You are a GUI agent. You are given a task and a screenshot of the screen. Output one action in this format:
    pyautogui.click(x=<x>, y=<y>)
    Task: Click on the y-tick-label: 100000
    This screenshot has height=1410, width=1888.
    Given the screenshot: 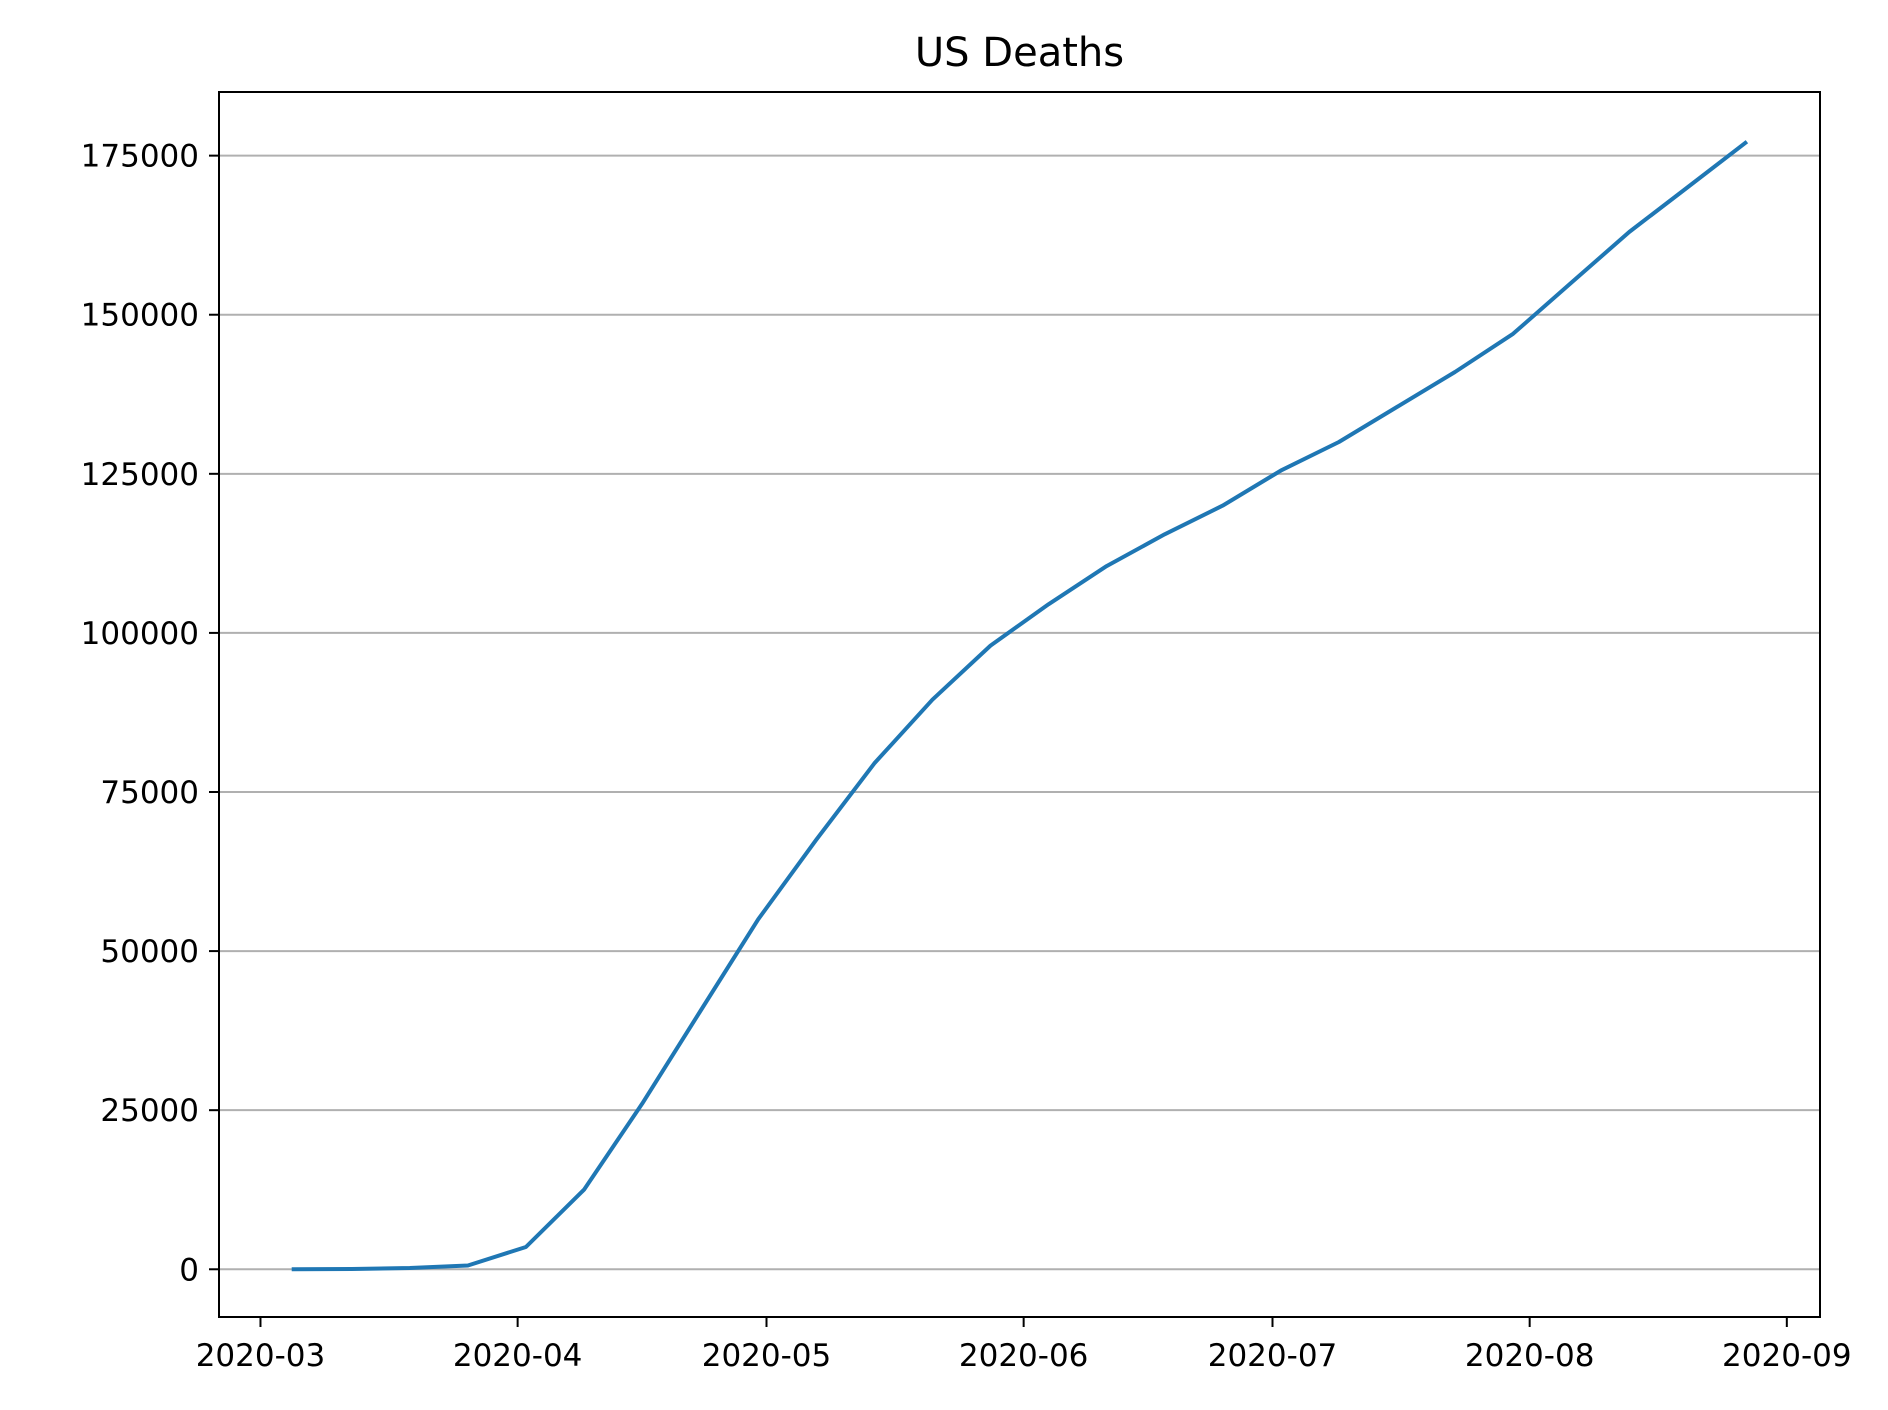 What is the action you would take?
    pyautogui.click(x=140, y=634)
    